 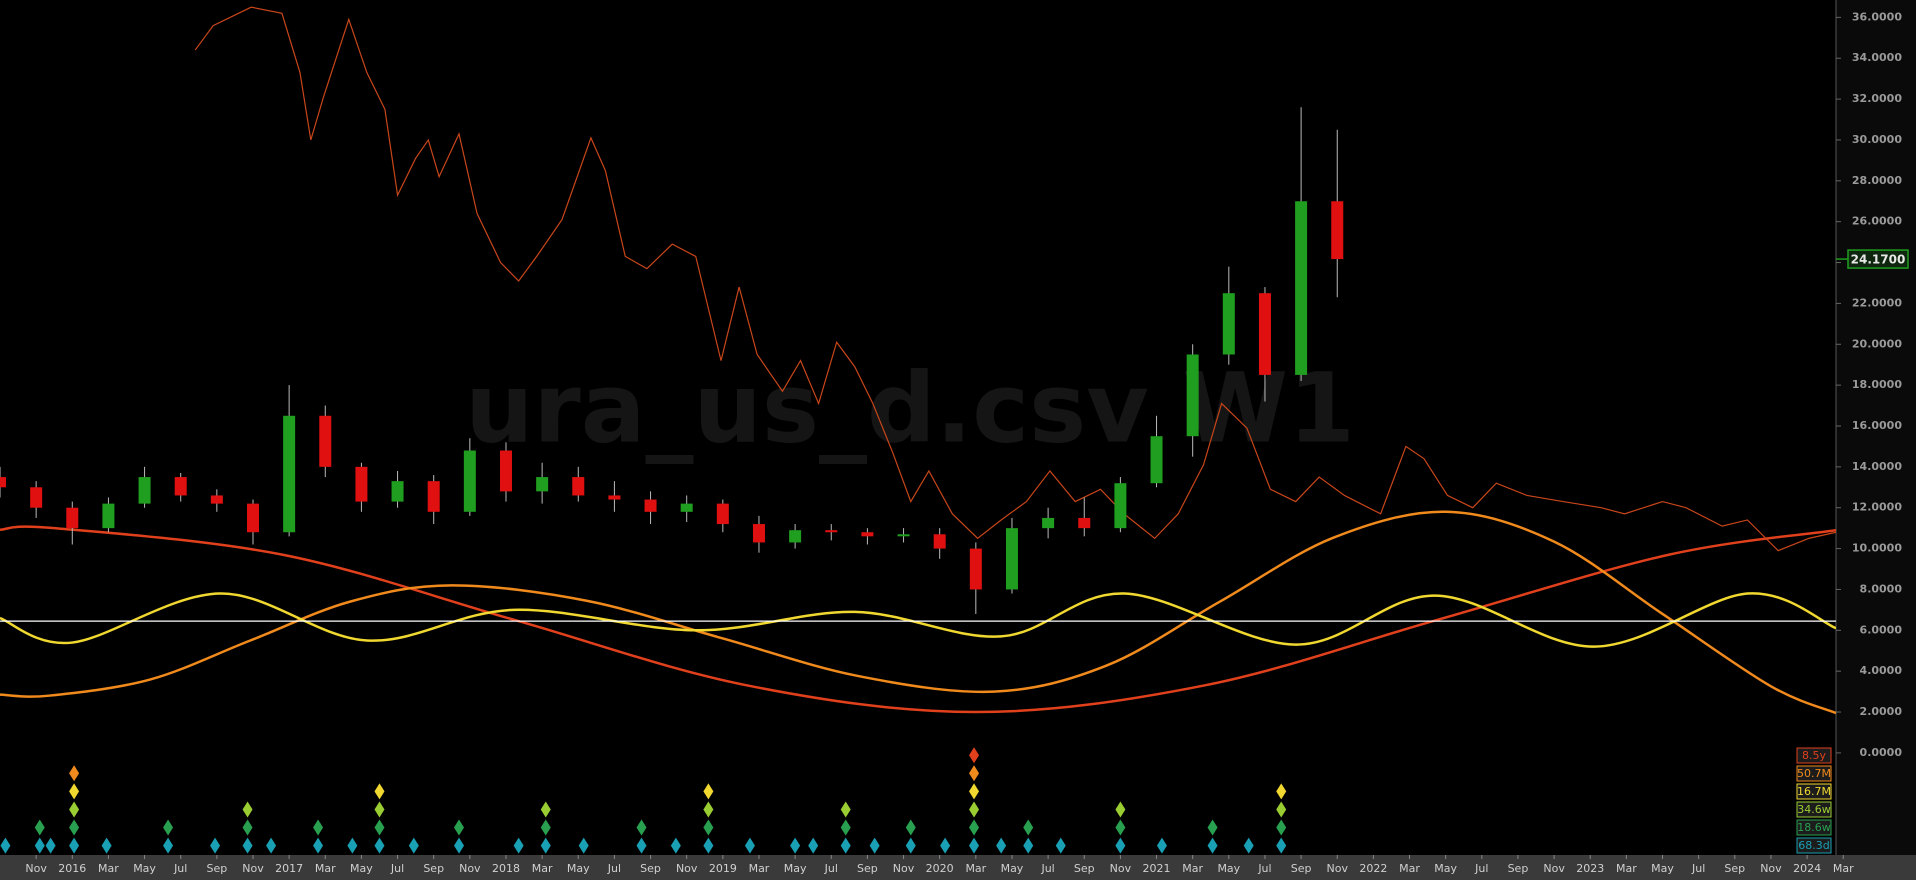 I want to click on watermark: ura_us_d.csv W1, so click(x=910, y=408).